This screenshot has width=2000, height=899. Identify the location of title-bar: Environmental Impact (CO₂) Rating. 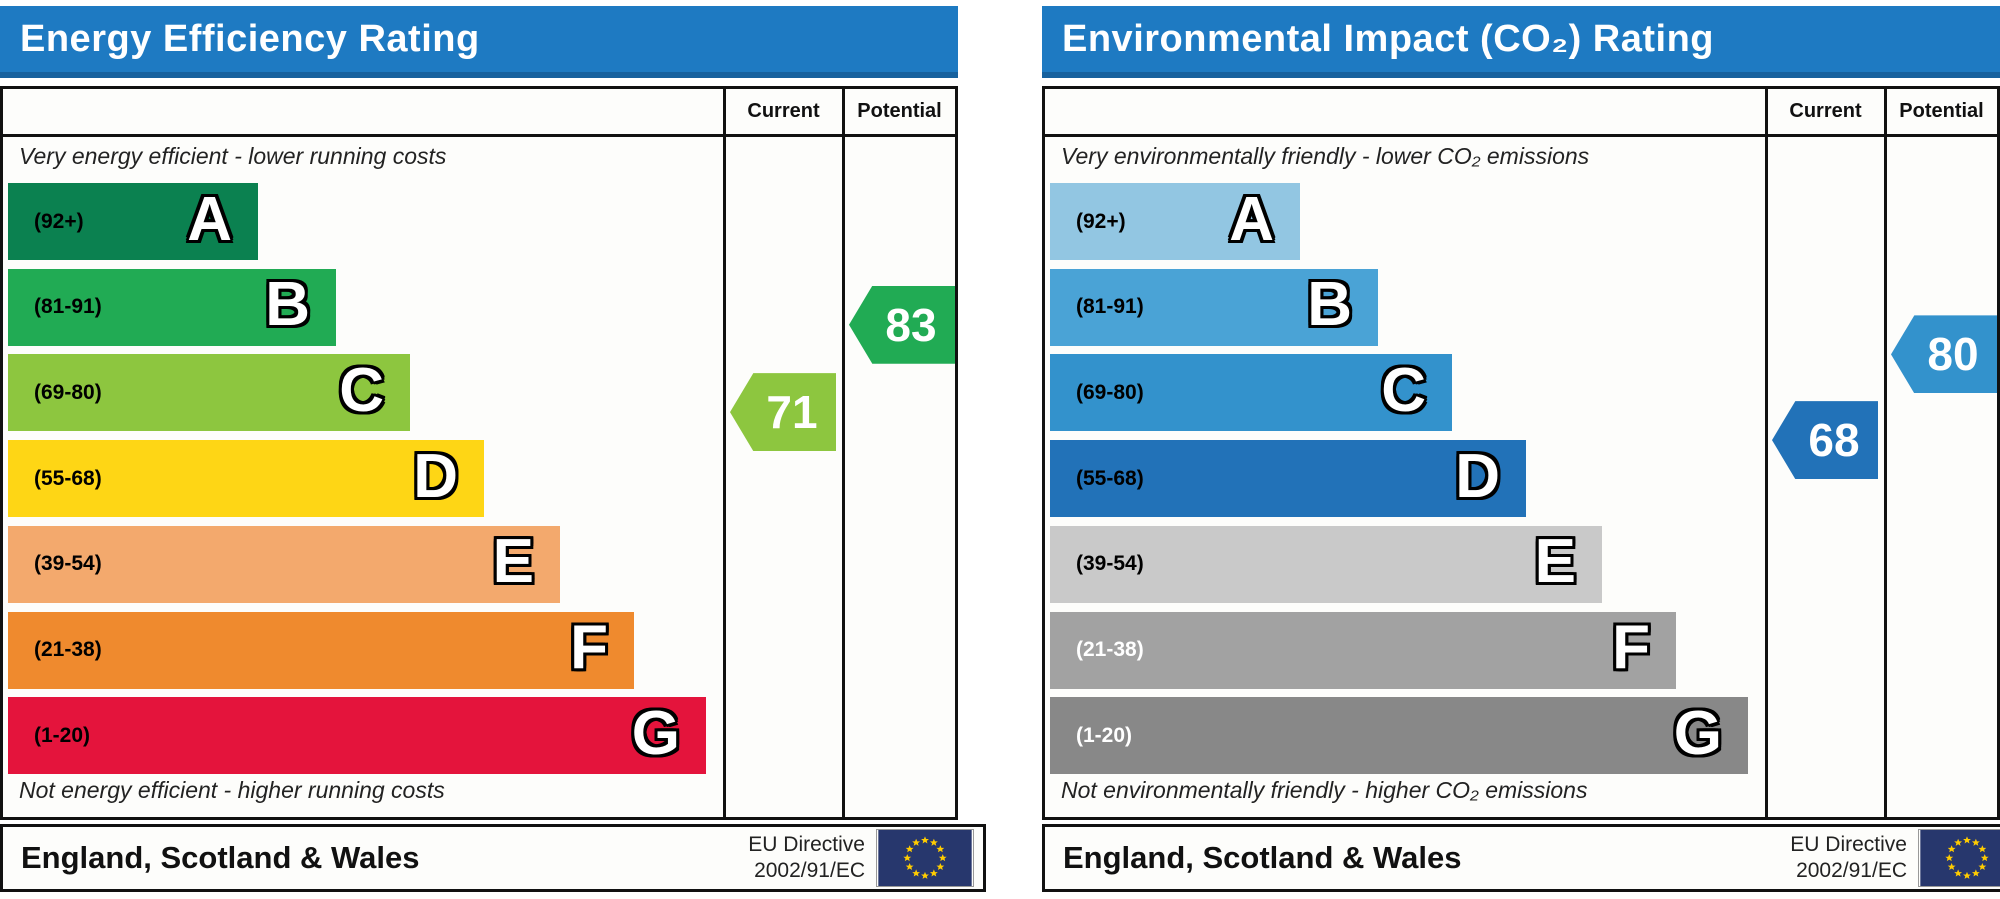
(1521, 42).